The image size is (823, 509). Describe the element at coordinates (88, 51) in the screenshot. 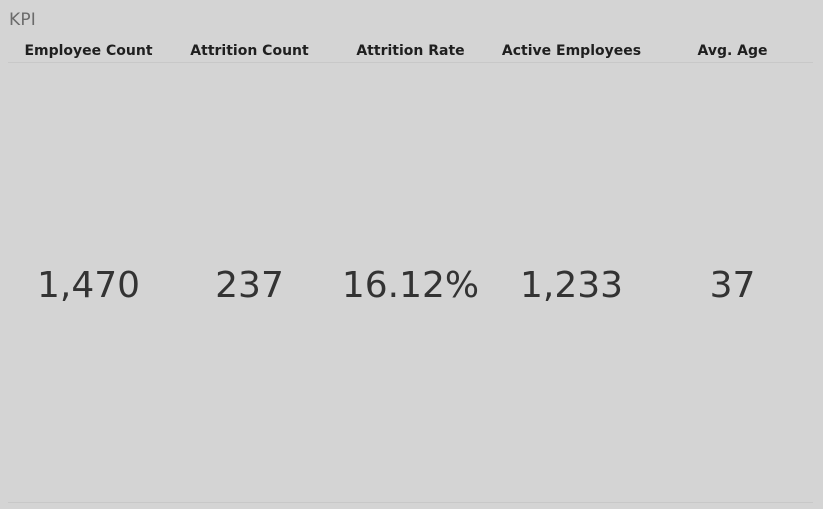

I see `header-employee-count: Employee Count` at that location.